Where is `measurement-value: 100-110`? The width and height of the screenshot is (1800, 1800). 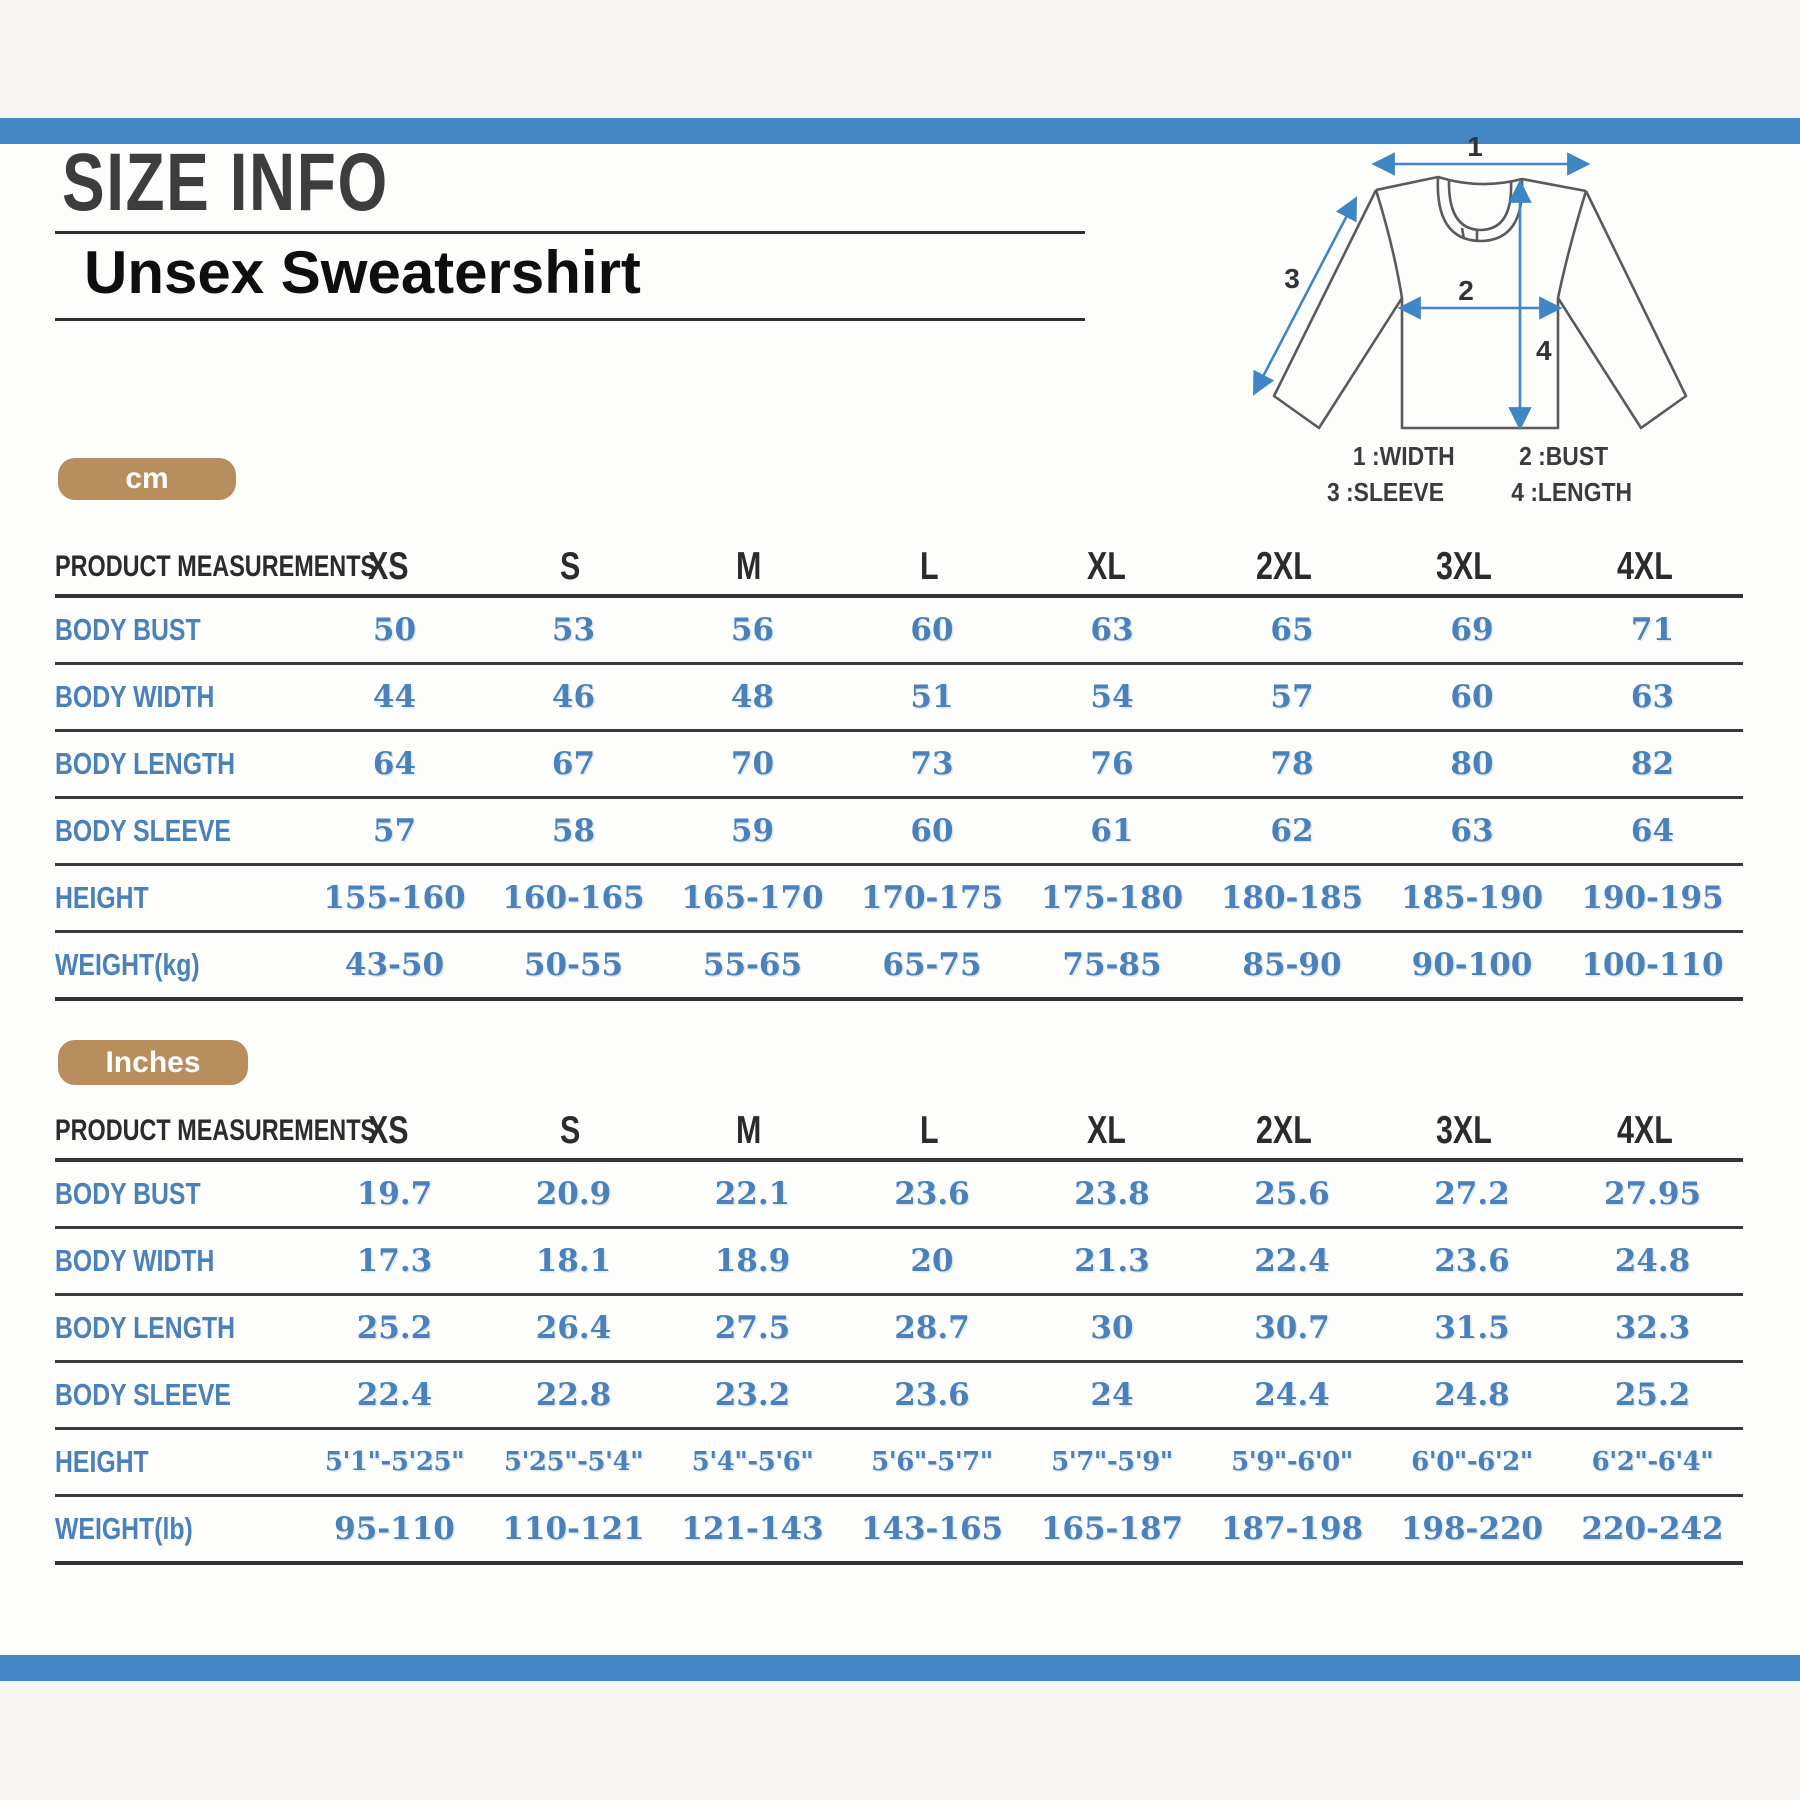
measurement-value: 100-110 is located at coordinates (1652, 966).